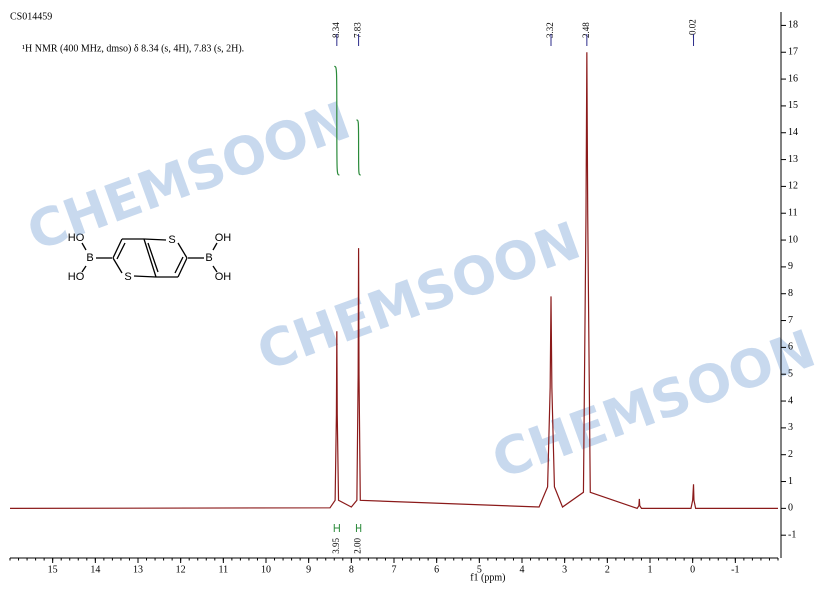 This screenshot has height=595, width=831. I want to click on y-tick-label: 15, so click(793, 105).